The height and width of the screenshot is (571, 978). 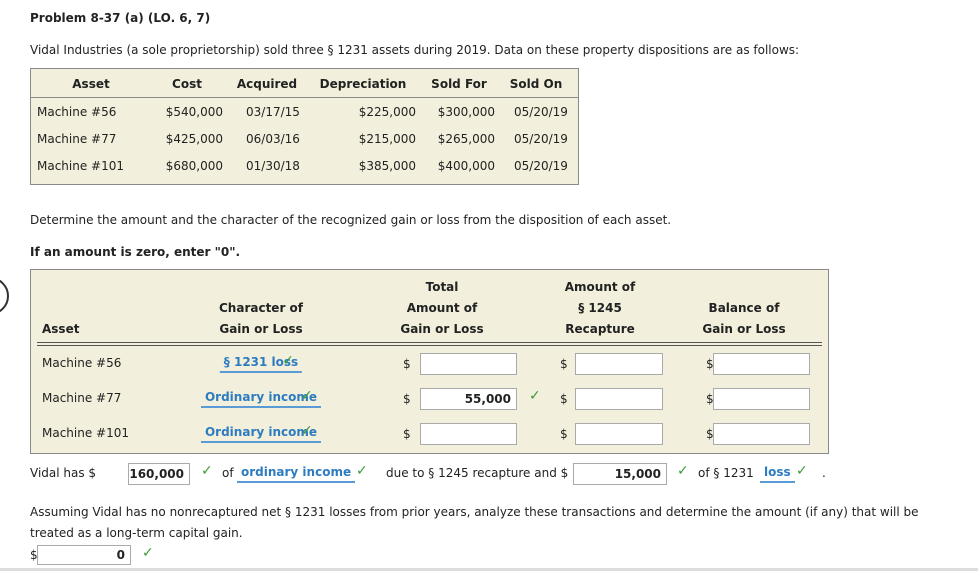 I want to click on table-cell: 01/30/18, so click(x=273, y=166).